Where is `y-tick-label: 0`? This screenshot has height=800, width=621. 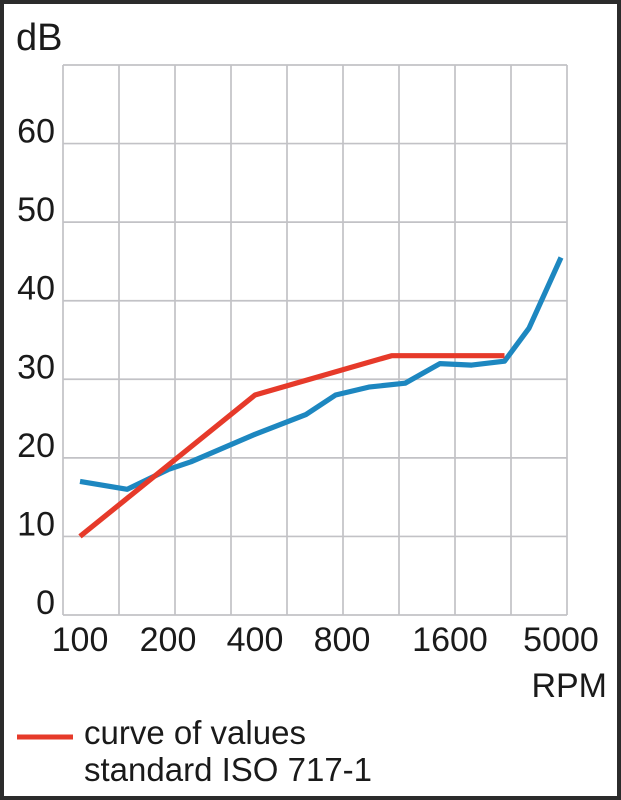 y-tick-label: 0 is located at coordinates (45, 603).